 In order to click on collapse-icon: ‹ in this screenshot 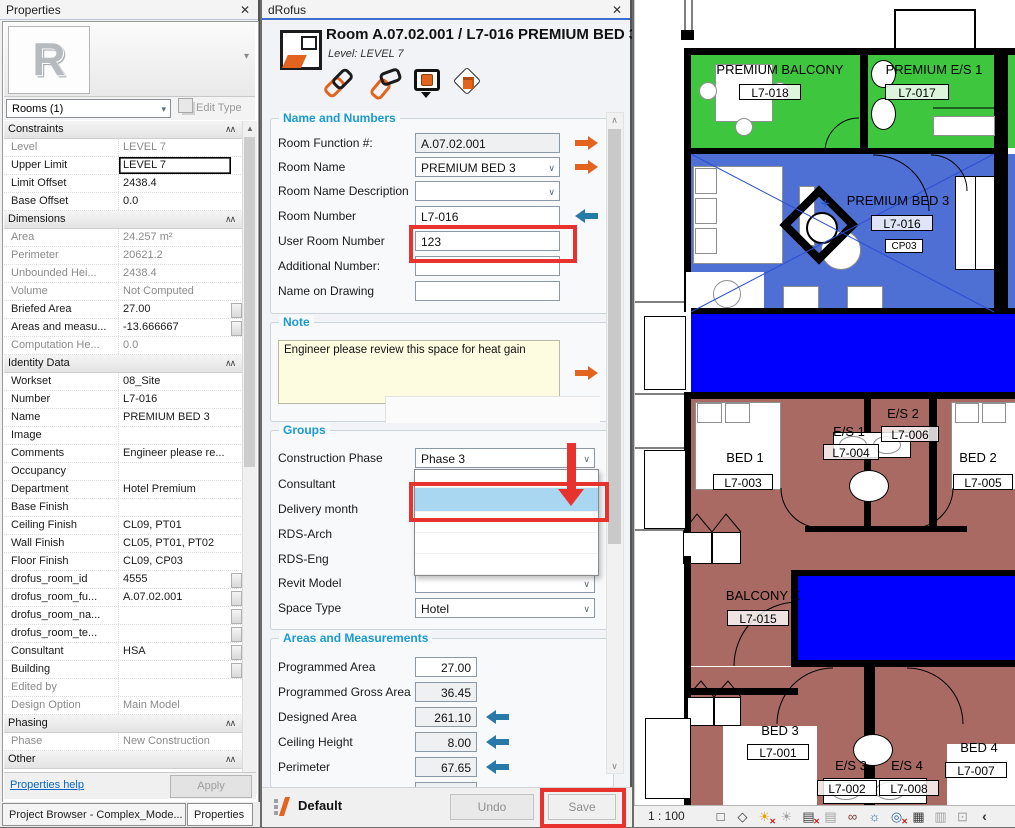, I will do `click(984, 816)`.